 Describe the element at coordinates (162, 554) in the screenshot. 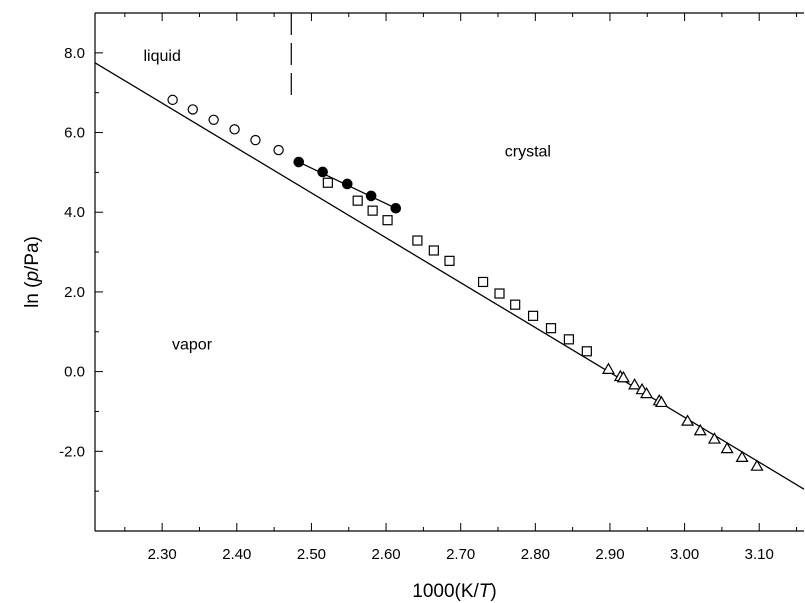

I see `x-tick-label: 2.30` at that location.